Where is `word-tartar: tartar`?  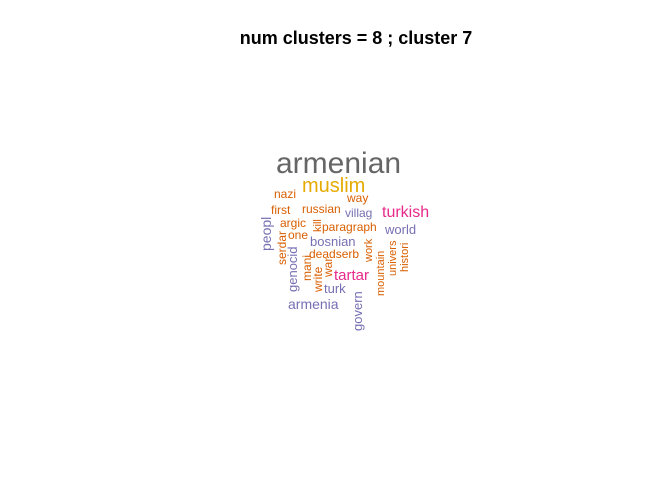
word-tartar: tartar is located at coordinates (352, 275).